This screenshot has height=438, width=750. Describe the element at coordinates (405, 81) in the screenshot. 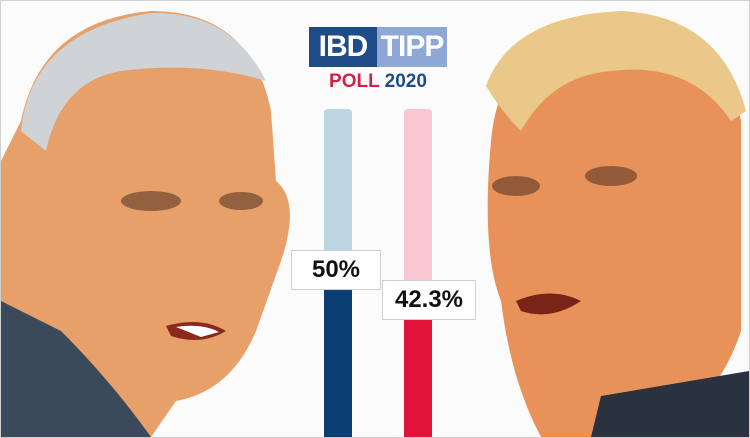

I see `logo-poll-year: 2020` at that location.